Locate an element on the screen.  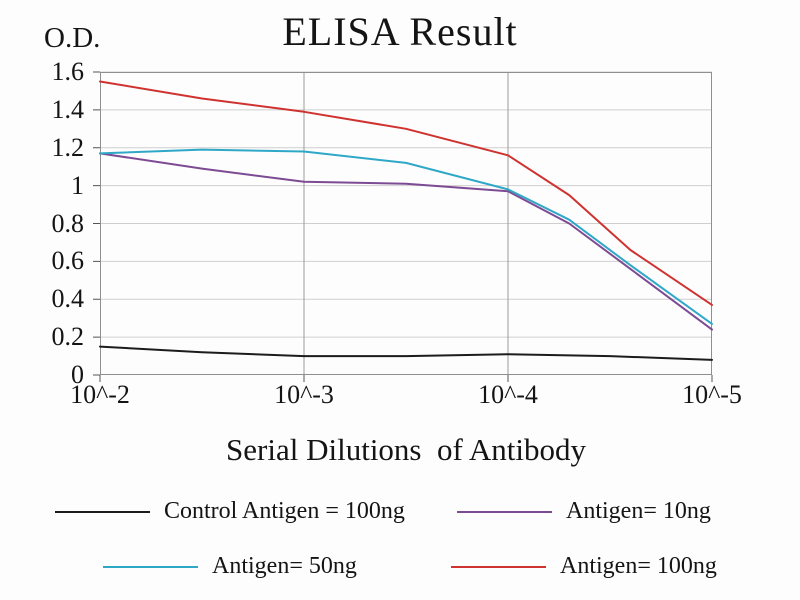
legend-label: Antigen= 100ng is located at coordinates (638, 566).